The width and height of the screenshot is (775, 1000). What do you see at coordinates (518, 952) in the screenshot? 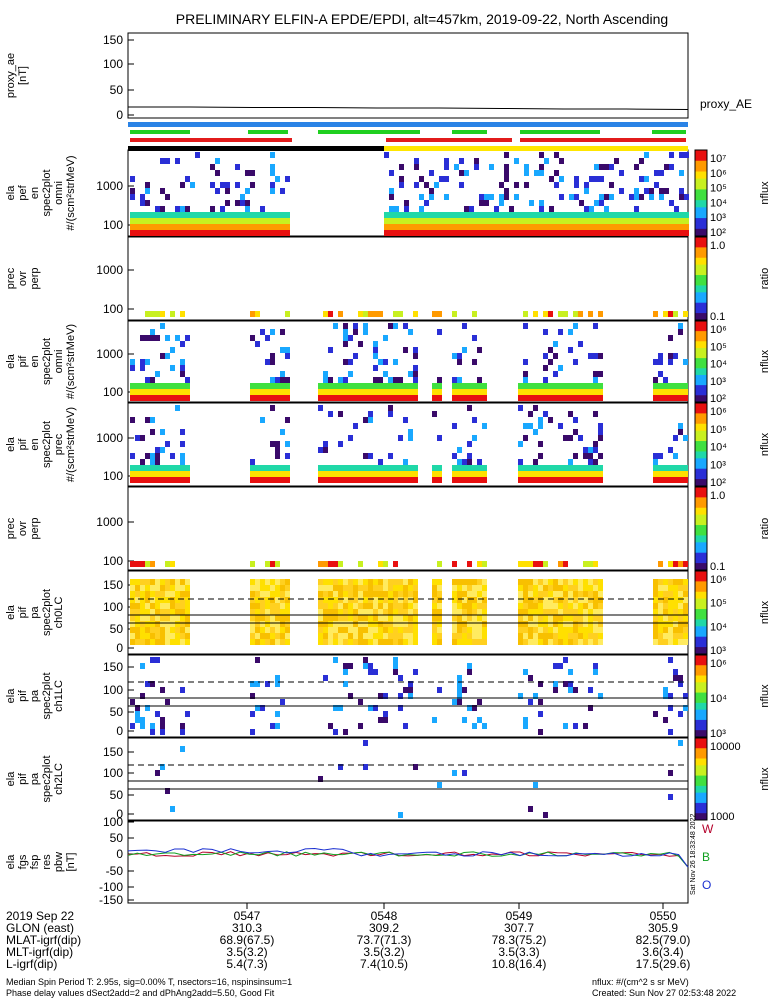
I see `table-cell: 3.5(3.3)` at bounding box center [518, 952].